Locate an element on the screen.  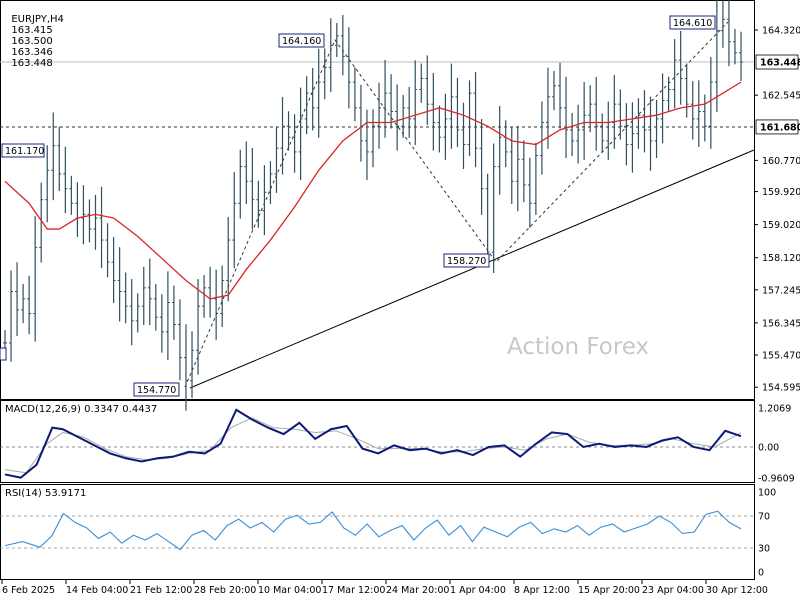
price-annotation-label: 164.160 is located at coordinates (301, 41).